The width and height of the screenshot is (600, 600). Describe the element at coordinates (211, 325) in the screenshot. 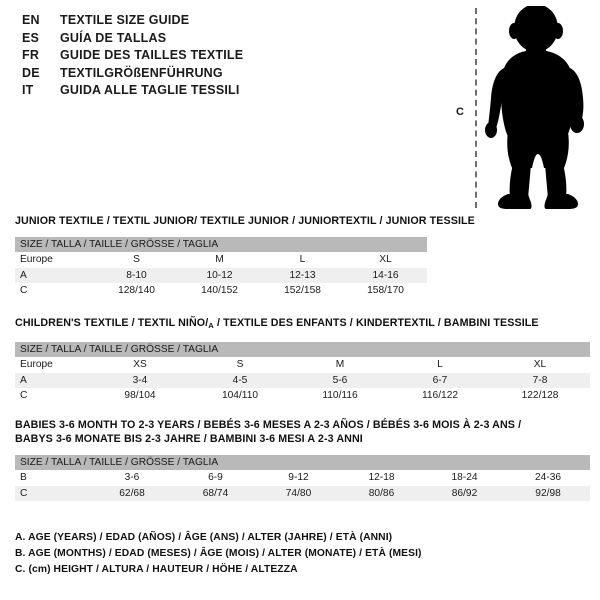

I see `section-title-children-subscript: A` at that location.